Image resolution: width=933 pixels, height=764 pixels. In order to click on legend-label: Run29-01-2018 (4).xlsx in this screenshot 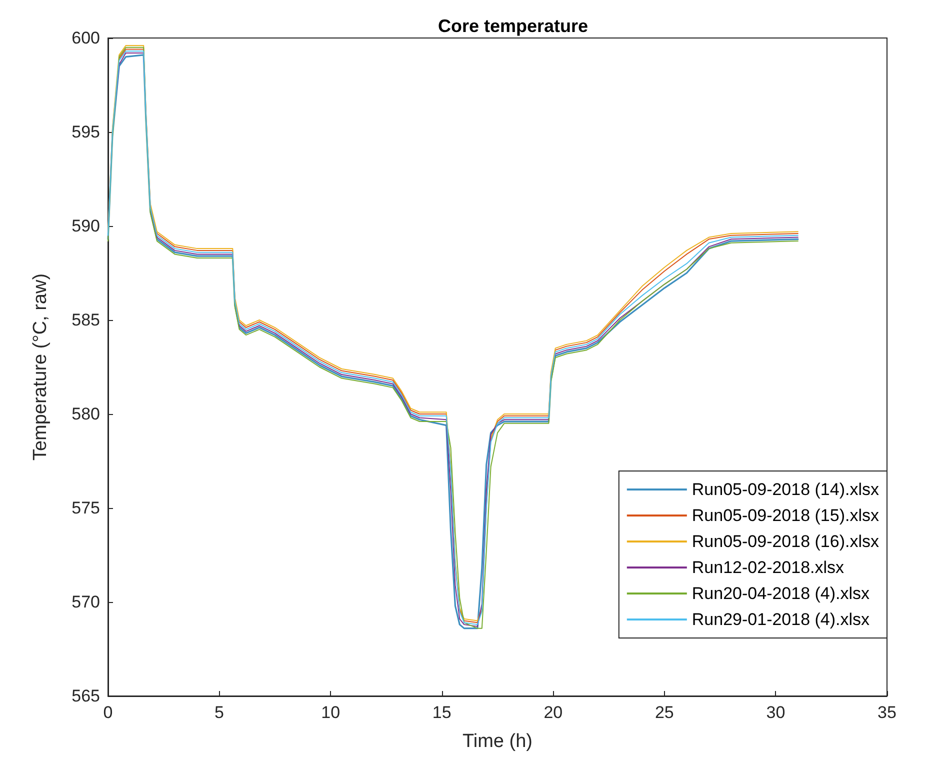, I will do `click(781, 619)`.